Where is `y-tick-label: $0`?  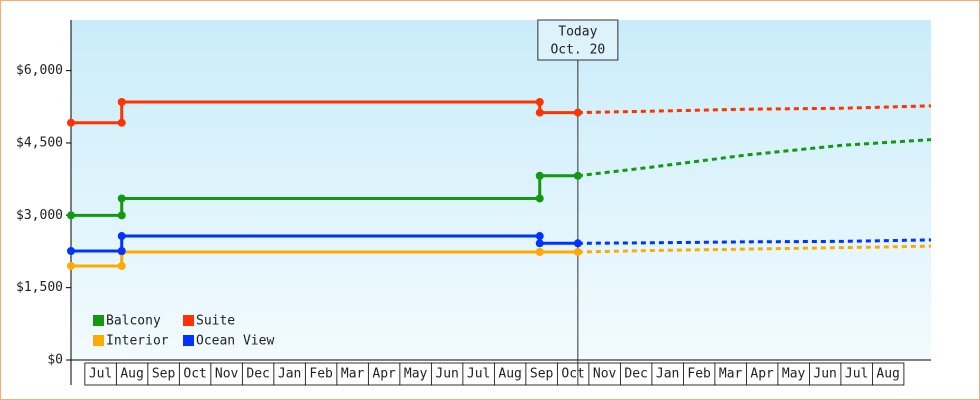 y-tick-label: $0 is located at coordinates (55, 360).